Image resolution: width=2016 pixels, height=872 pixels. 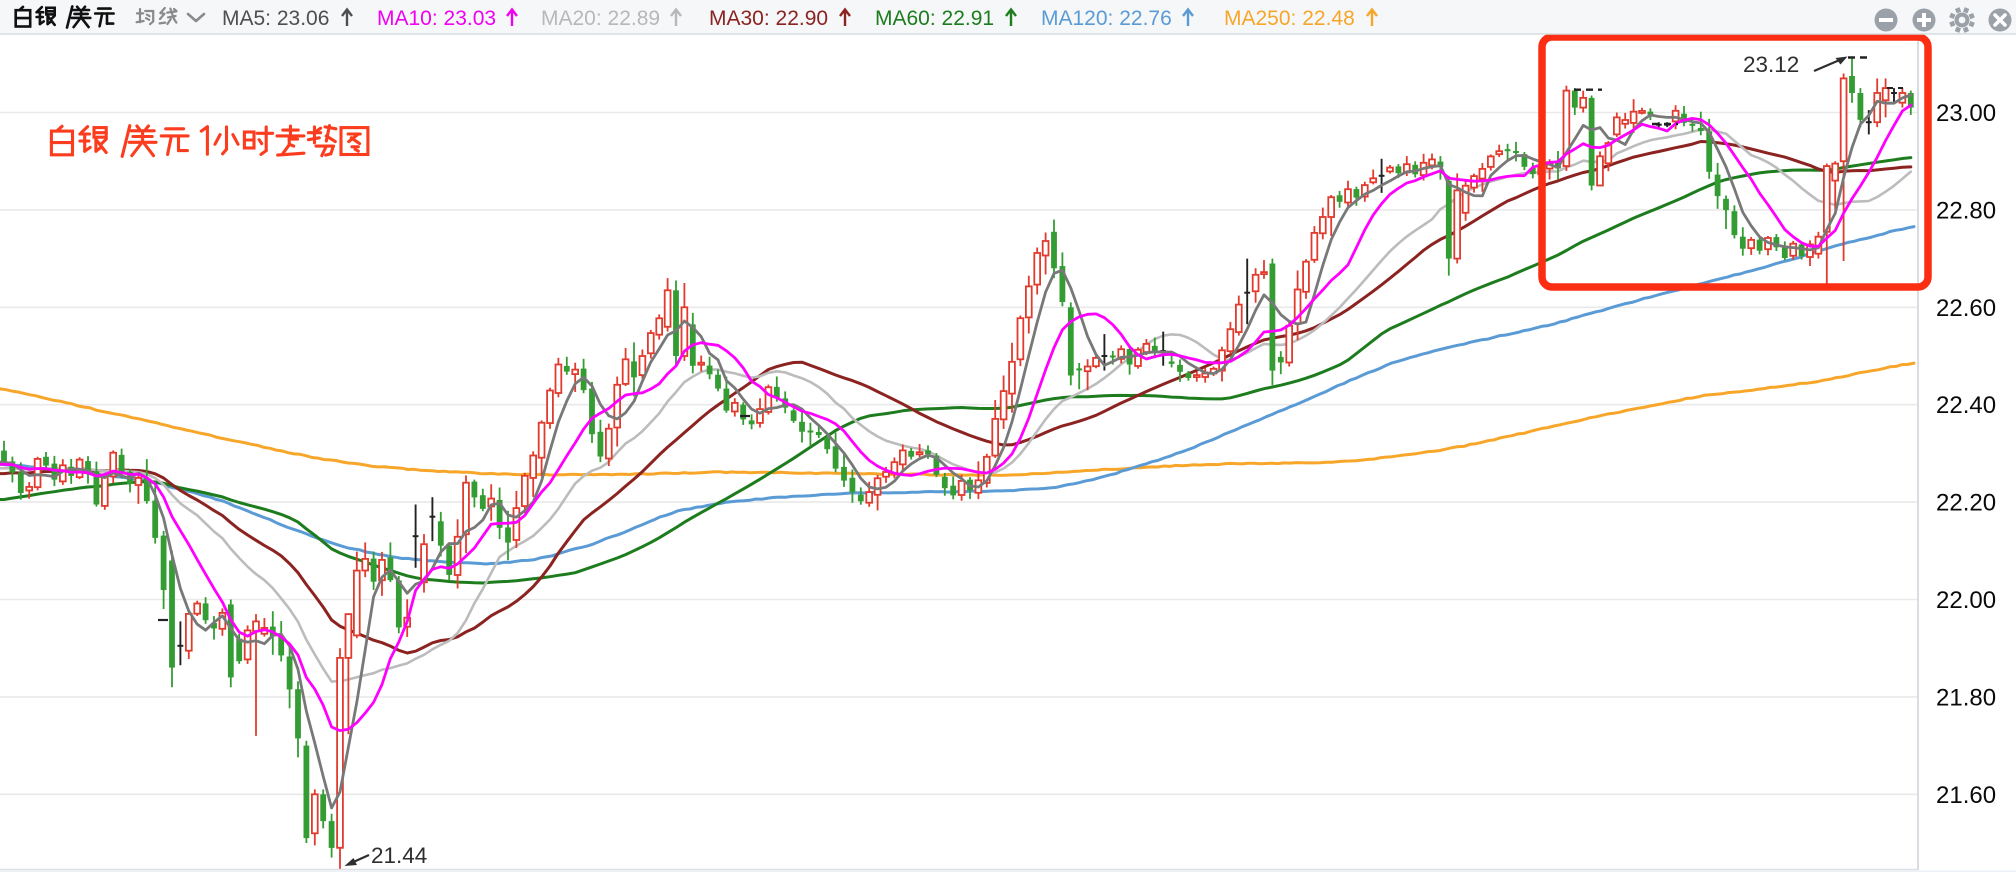 I want to click on svg-text: MA10: 23.03, so click(x=436, y=18).